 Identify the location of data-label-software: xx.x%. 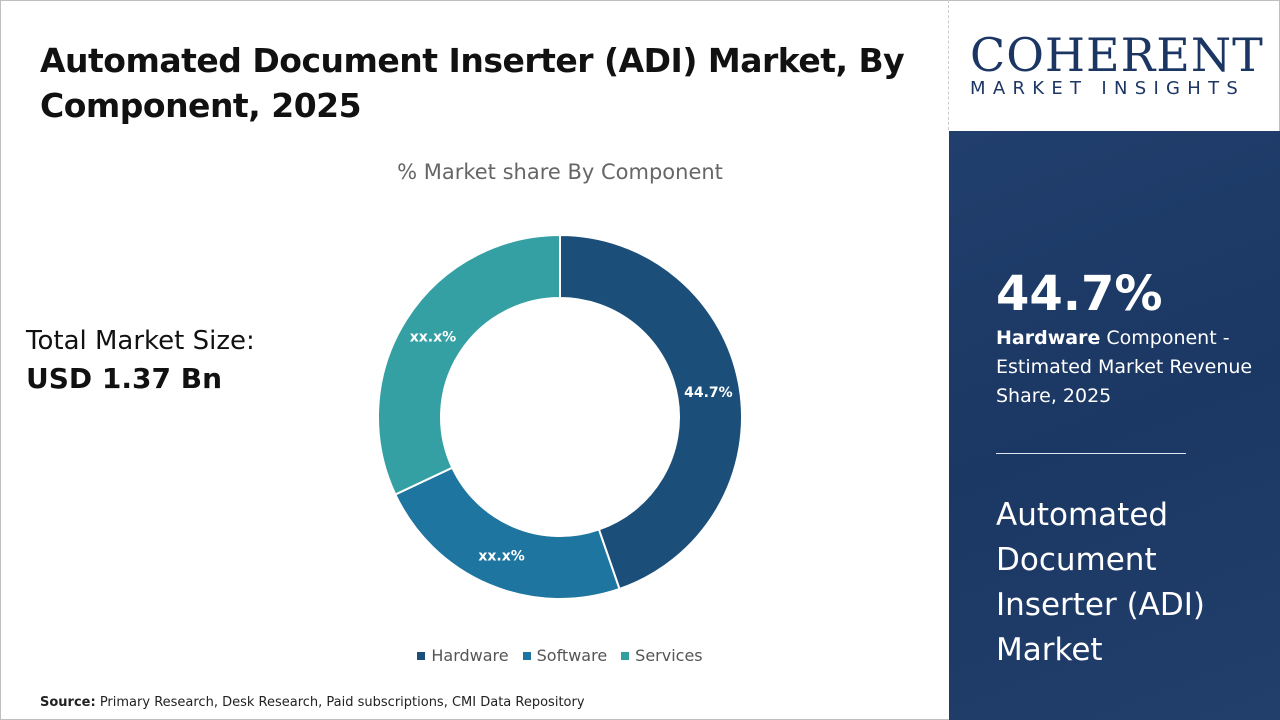
(501, 557).